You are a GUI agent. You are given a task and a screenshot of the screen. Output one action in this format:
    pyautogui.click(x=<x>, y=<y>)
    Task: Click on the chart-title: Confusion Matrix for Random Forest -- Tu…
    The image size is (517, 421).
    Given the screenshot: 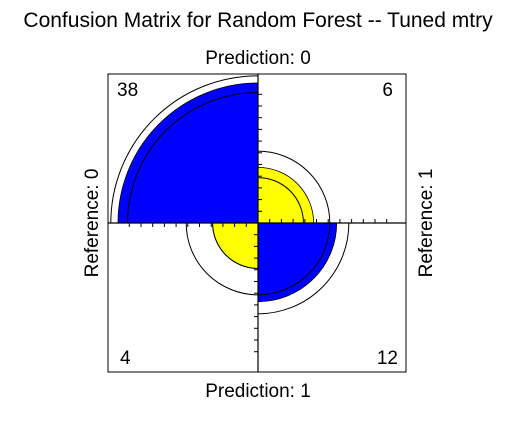 What is the action you would take?
    pyautogui.click(x=258, y=20)
    